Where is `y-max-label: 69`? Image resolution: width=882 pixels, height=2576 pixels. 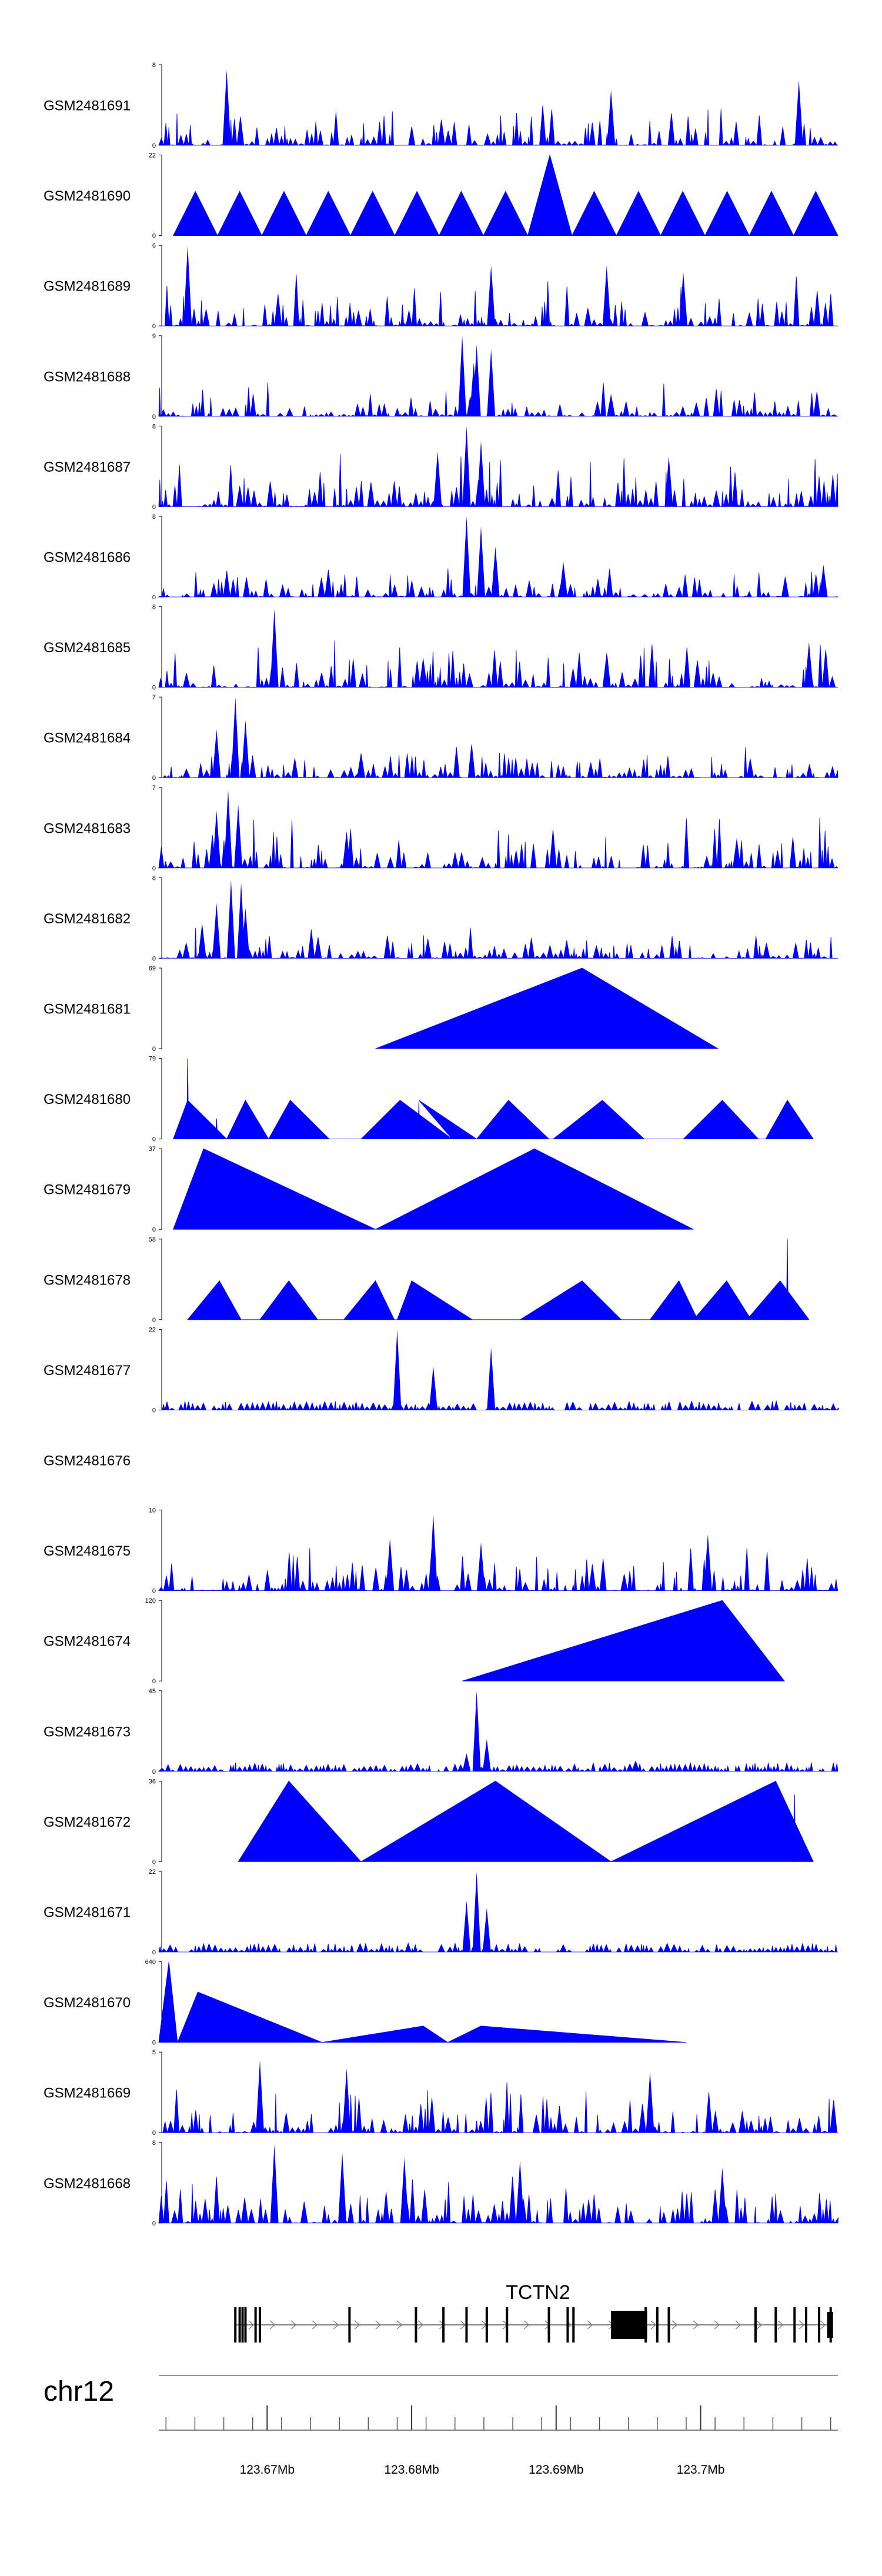
y-max-label: 69 is located at coordinates (152, 968).